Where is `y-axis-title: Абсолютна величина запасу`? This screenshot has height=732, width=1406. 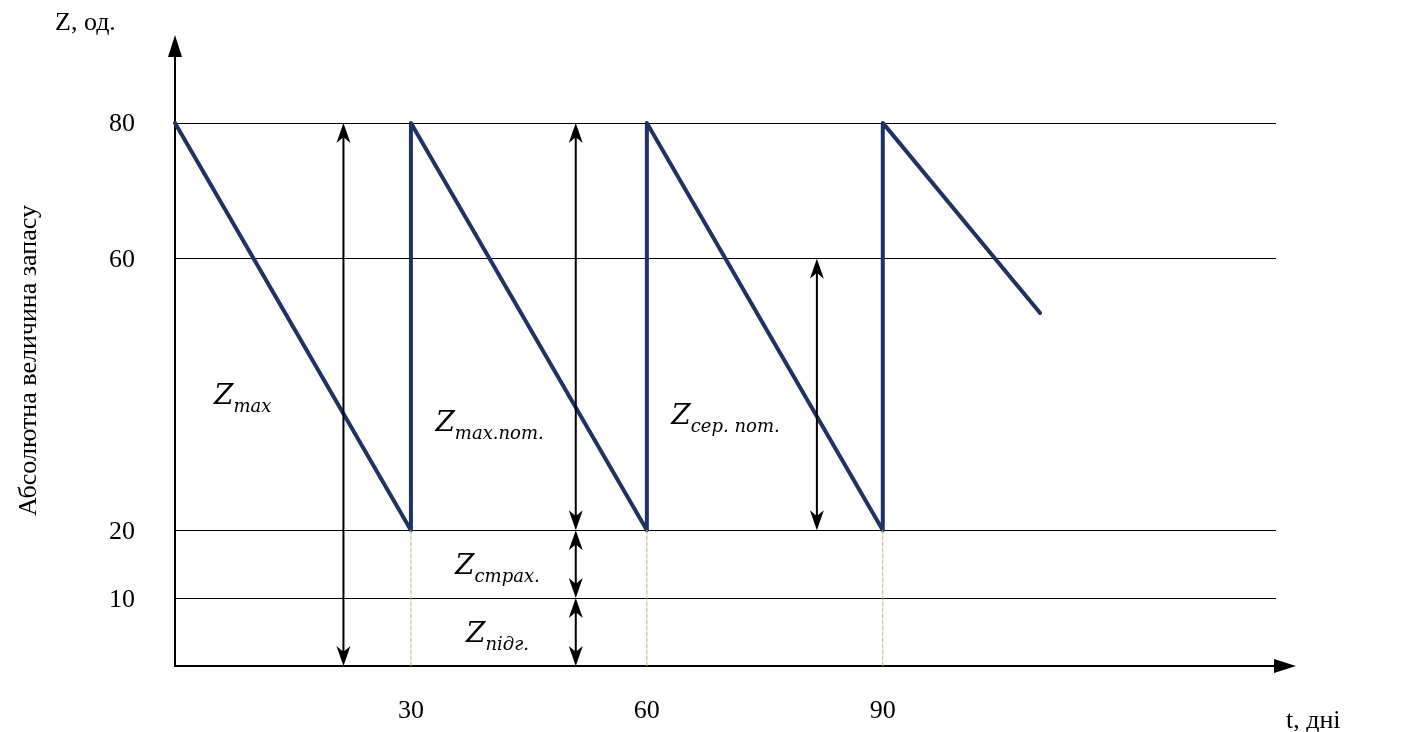 y-axis-title: Абсолютна величина запасу is located at coordinates (27, 360).